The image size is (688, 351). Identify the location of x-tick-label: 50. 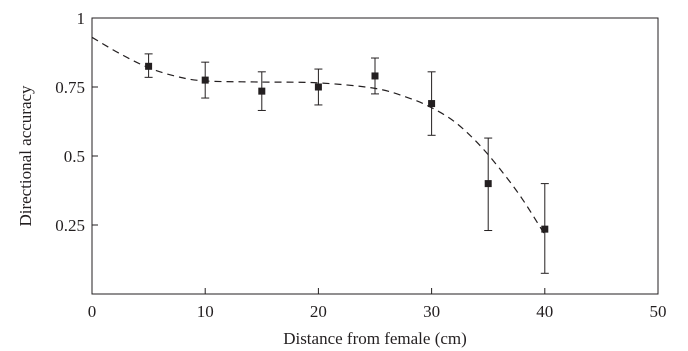
(658, 311).